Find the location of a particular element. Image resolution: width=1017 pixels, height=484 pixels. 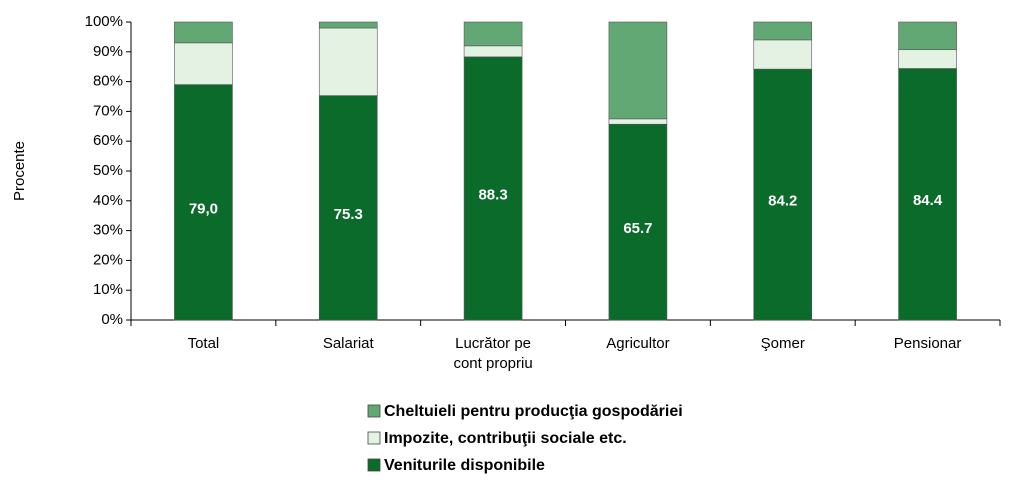

y-axis-label: Procente is located at coordinates (19, 171).